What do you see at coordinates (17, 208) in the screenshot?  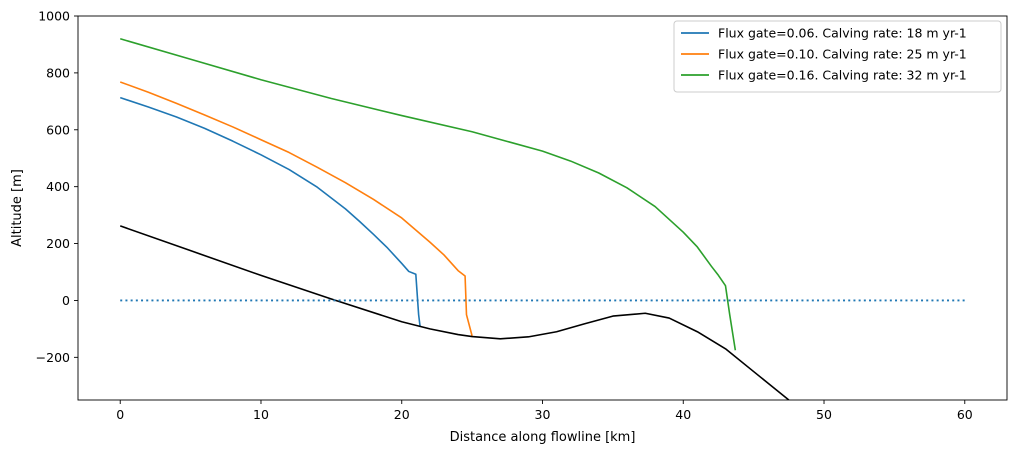 I see `y-axis-label: Altitude [m]` at bounding box center [17, 208].